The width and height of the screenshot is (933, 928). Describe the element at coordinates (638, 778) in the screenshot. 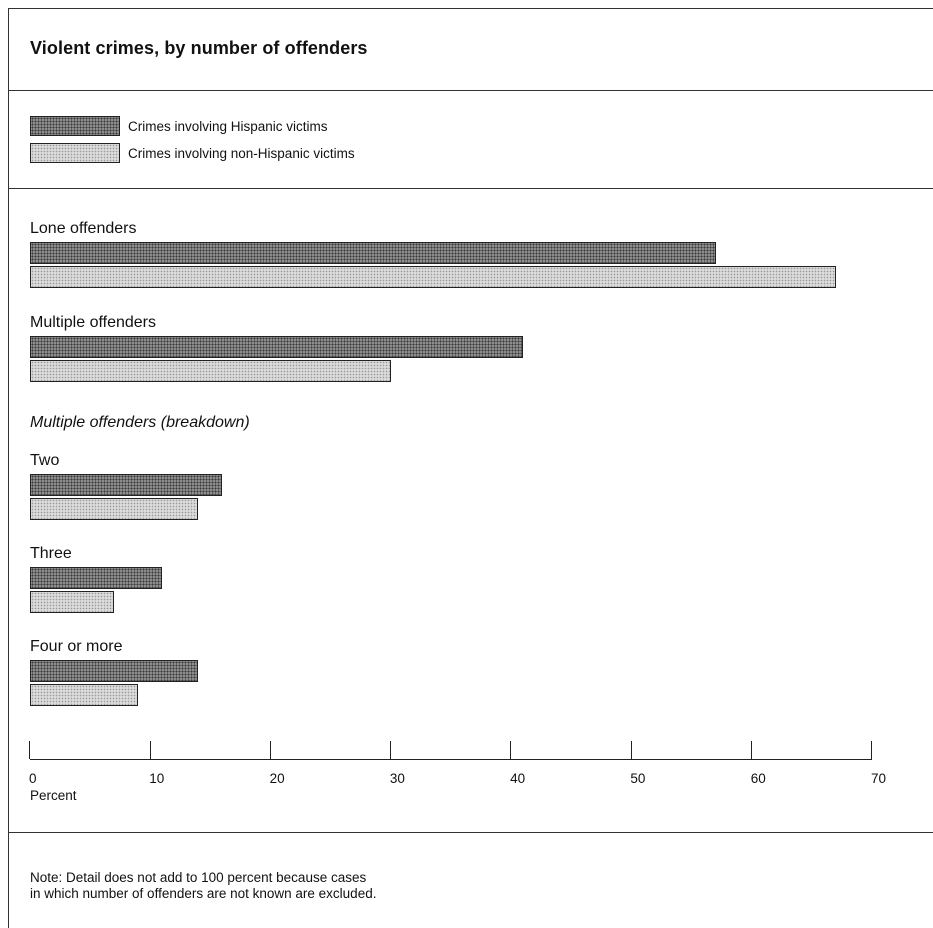

I see `x-tick-label-50: 50` at that location.